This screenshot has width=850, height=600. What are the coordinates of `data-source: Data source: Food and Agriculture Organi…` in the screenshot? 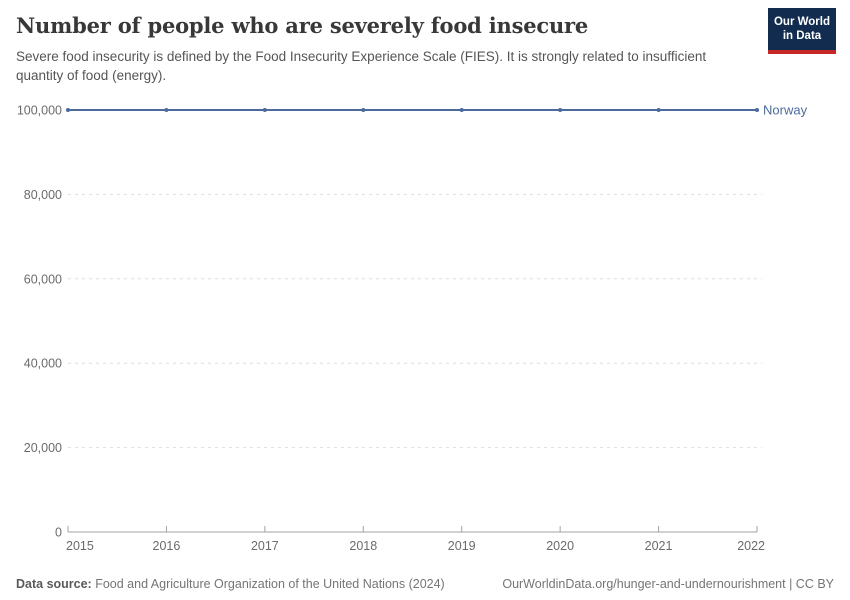 It's located at (230, 584).